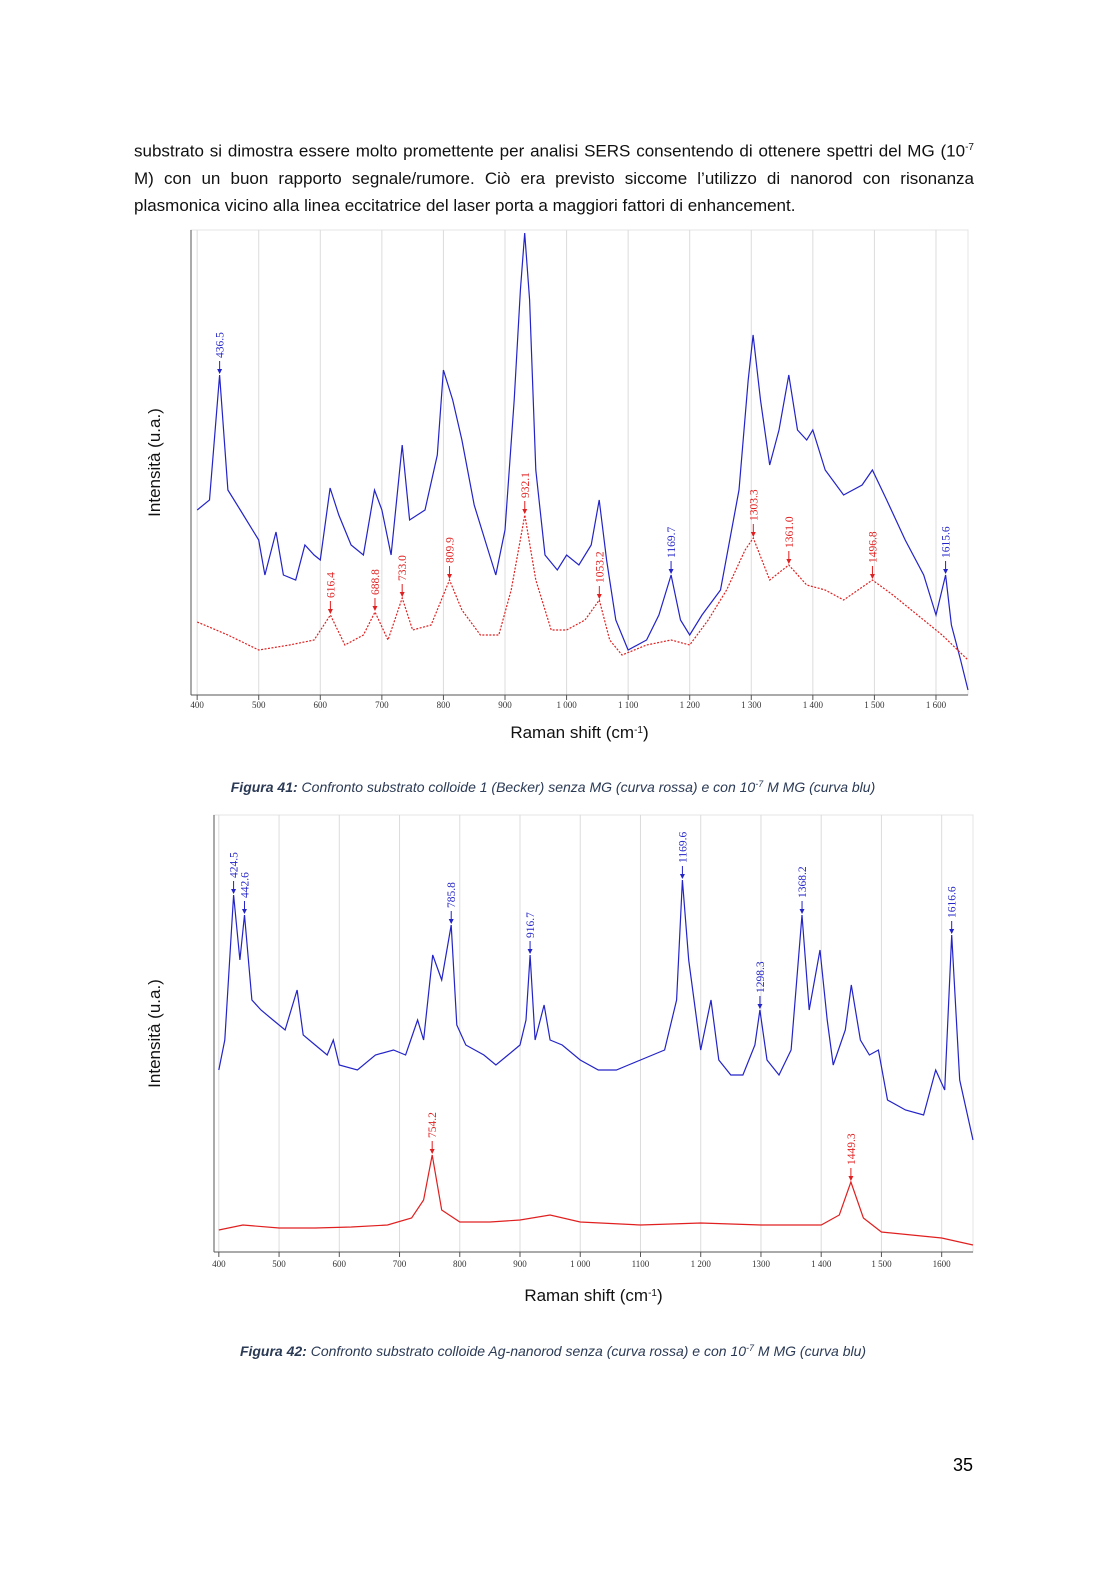 The height and width of the screenshot is (1579, 1116). What do you see at coordinates (433, 1125) in the screenshot?
I see `peak-label: 754.2` at bounding box center [433, 1125].